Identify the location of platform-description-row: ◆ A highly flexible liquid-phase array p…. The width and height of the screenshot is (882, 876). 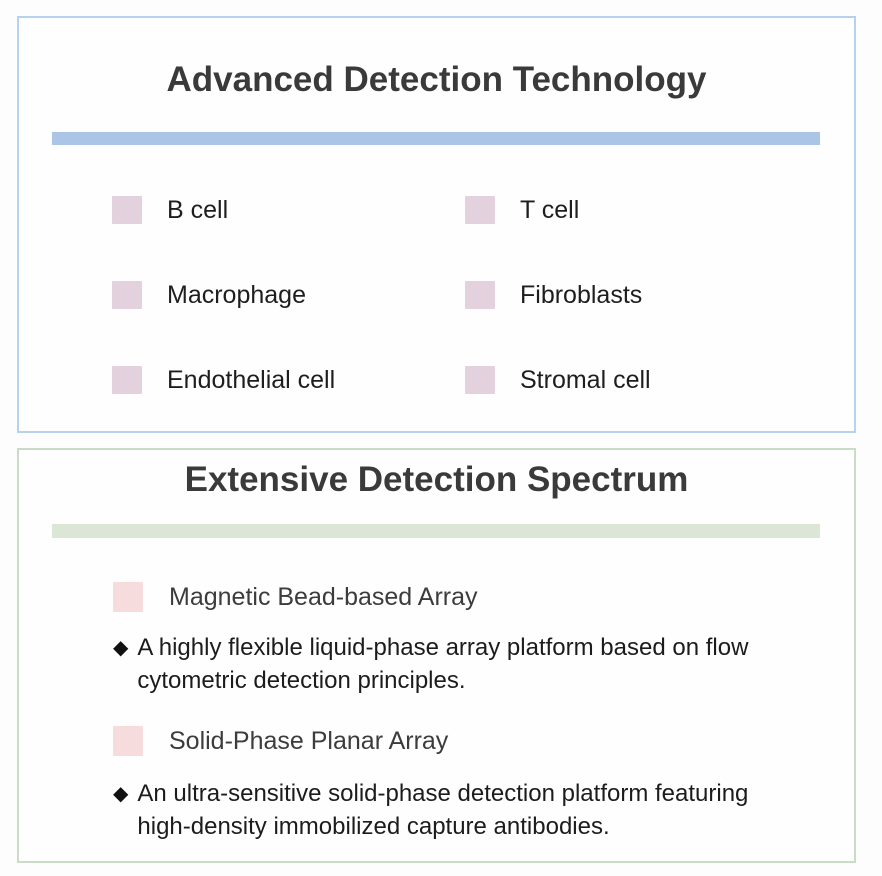
(483, 664).